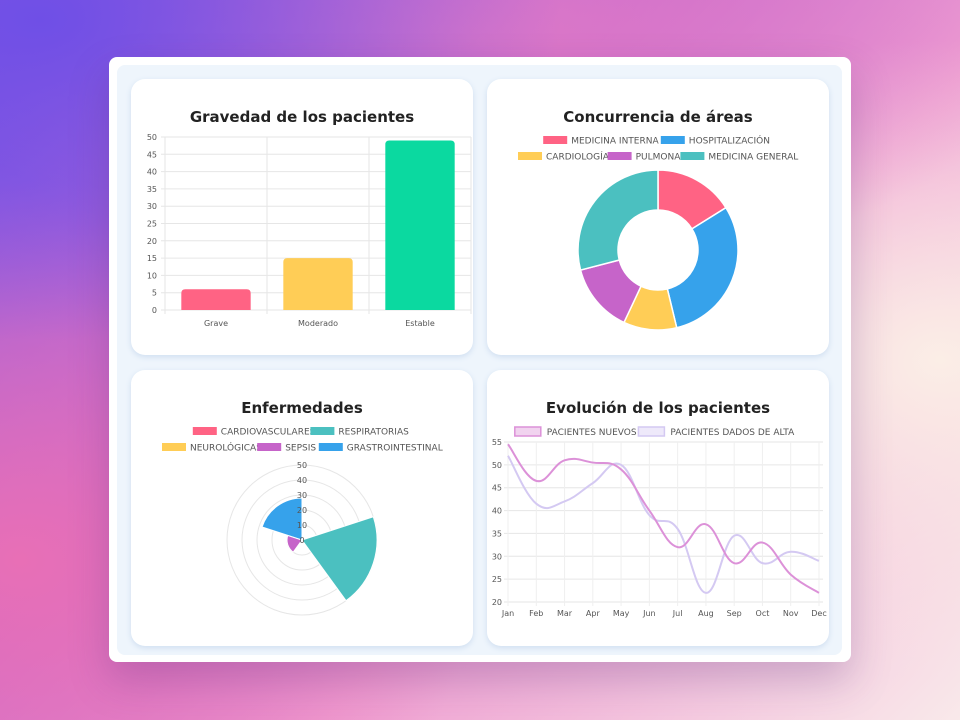 The width and height of the screenshot is (960, 720). What do you see at coordinates (302, 117) in the screenshot?
I see `gravedad-title: Gravedad de los pacientes` at bounding box center [302, 117].